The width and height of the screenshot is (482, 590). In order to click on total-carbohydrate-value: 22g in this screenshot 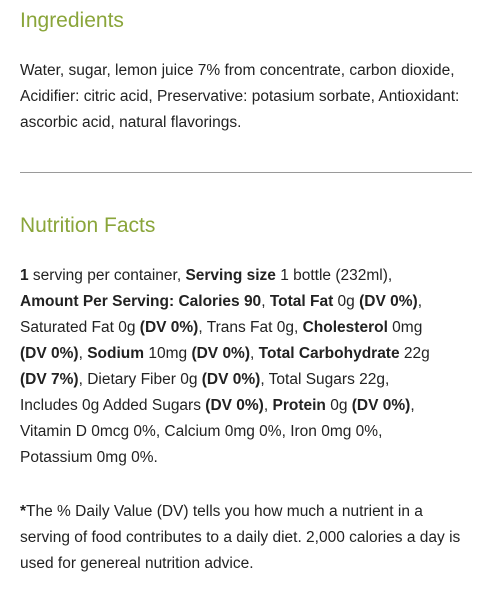, I will do `click(414, 353)`.